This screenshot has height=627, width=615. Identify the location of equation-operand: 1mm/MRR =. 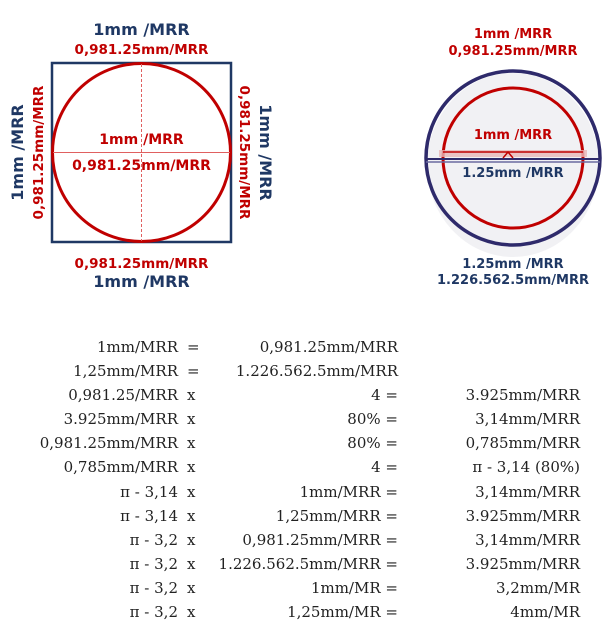
(349, 492).